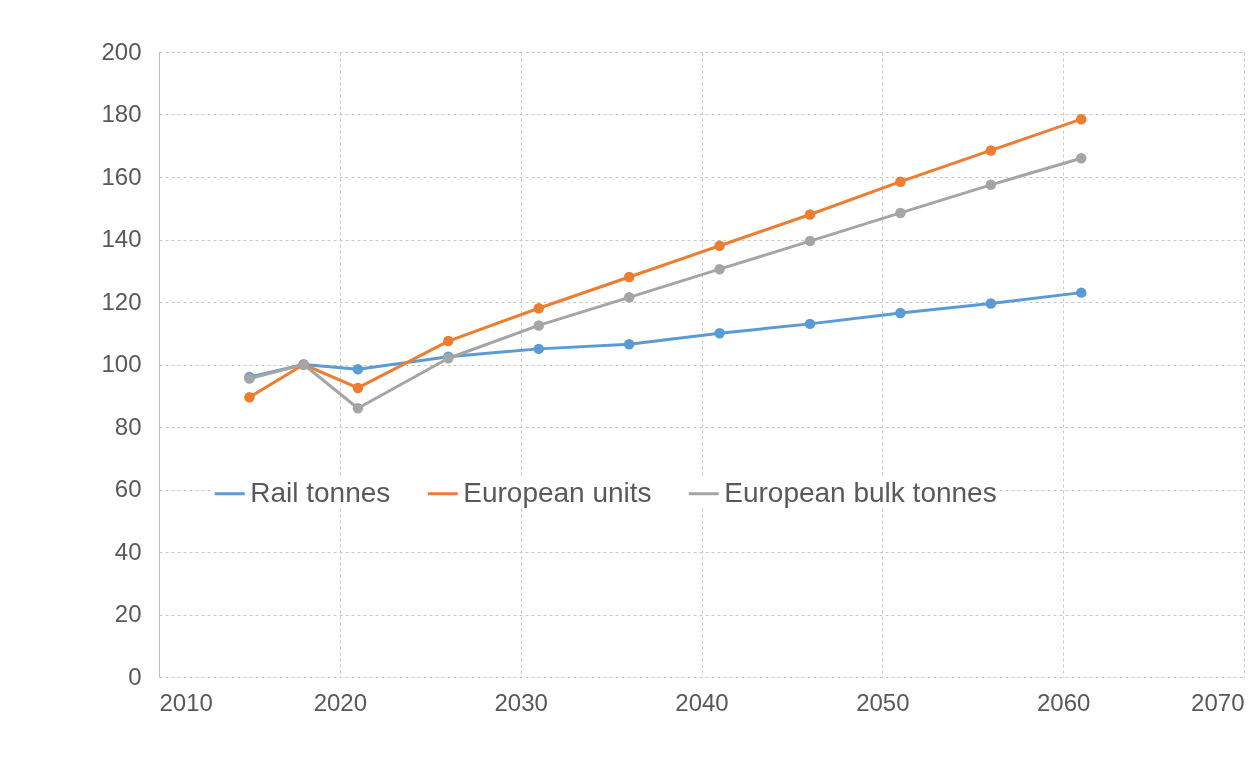 The height and width of the screenshot is (758, 1254). I want to click on y-tick-label: 60, so click(128, 488).